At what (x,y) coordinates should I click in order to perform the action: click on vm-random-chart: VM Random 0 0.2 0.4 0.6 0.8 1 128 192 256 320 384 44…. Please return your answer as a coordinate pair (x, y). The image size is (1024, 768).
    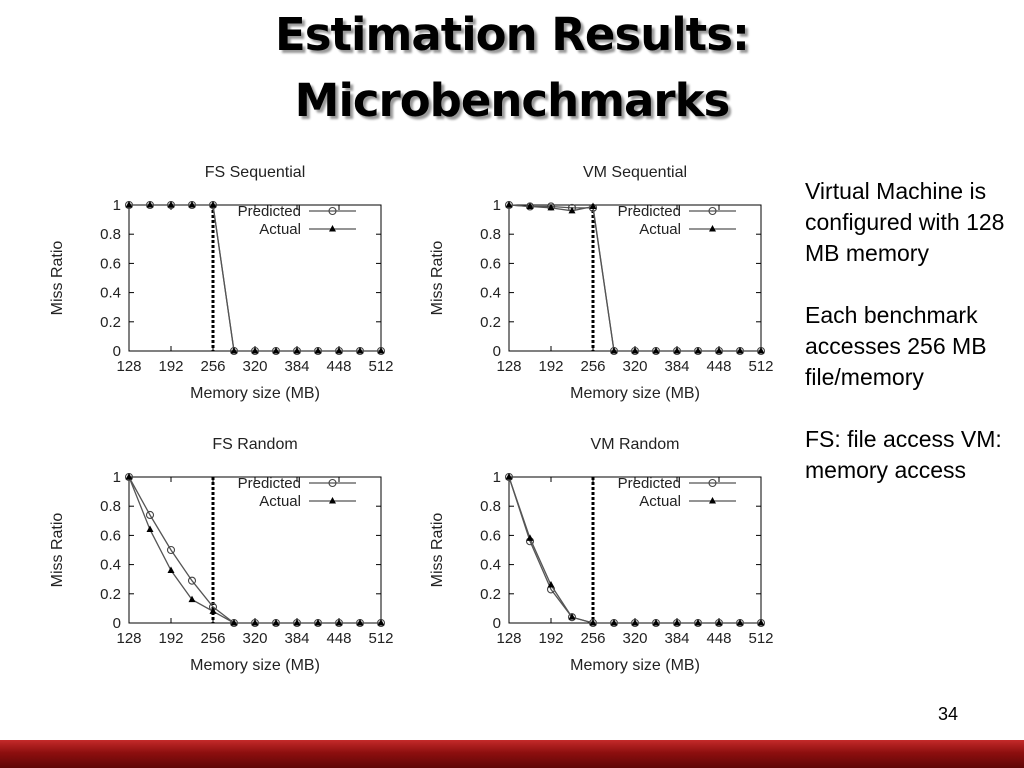
    Looking at the image, I should click on (601, 555).